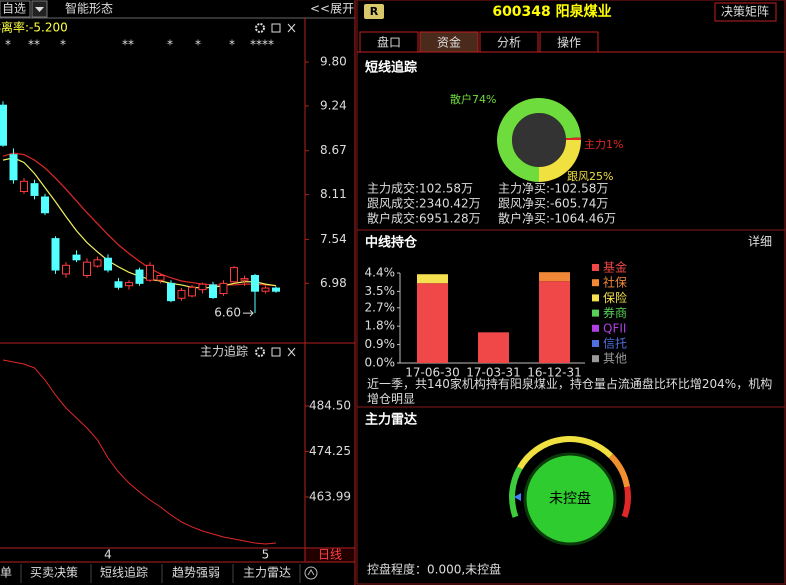  Describe the element at coordinates (124, 572) in the screenshot. I see `bottom-tab: 短线追踪` at that location.